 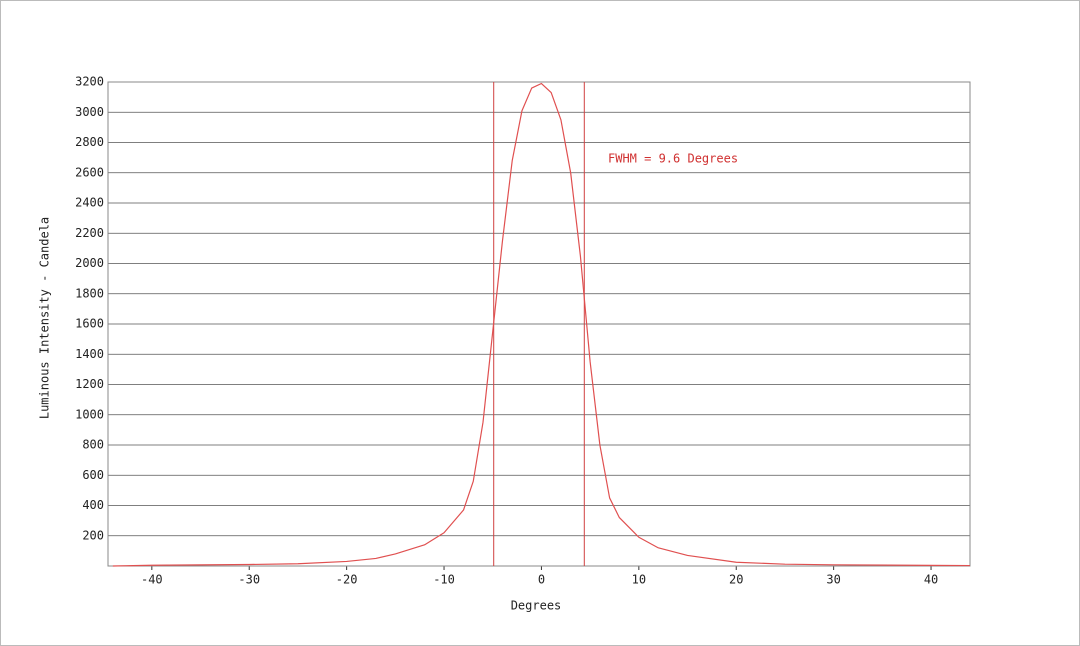 I want to click on y-tick-label: 2600, so click(x=89, y=172).